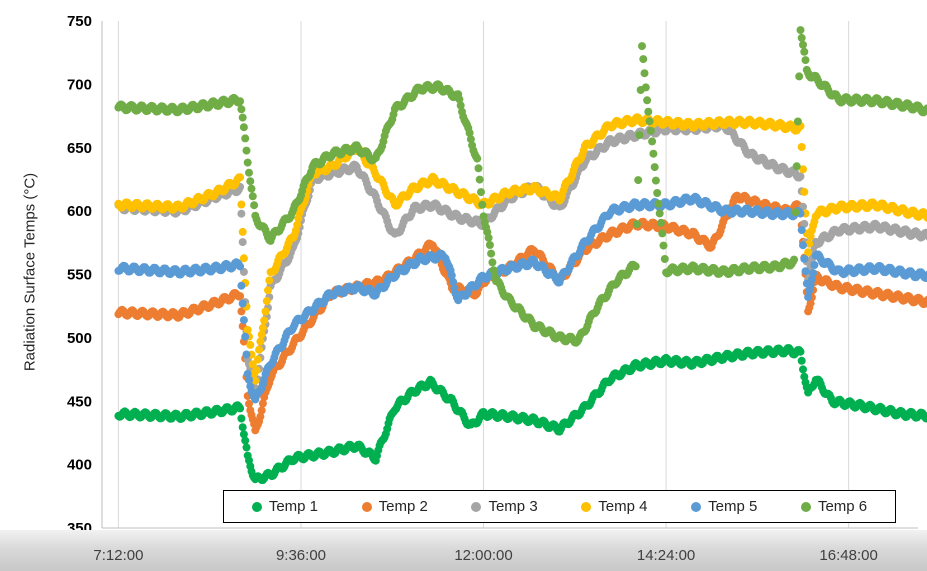 The image size is (927, 571). Describe the element at coordinates (79, 211) in the screenshot. I see `y-tick-label: 600` at that location.